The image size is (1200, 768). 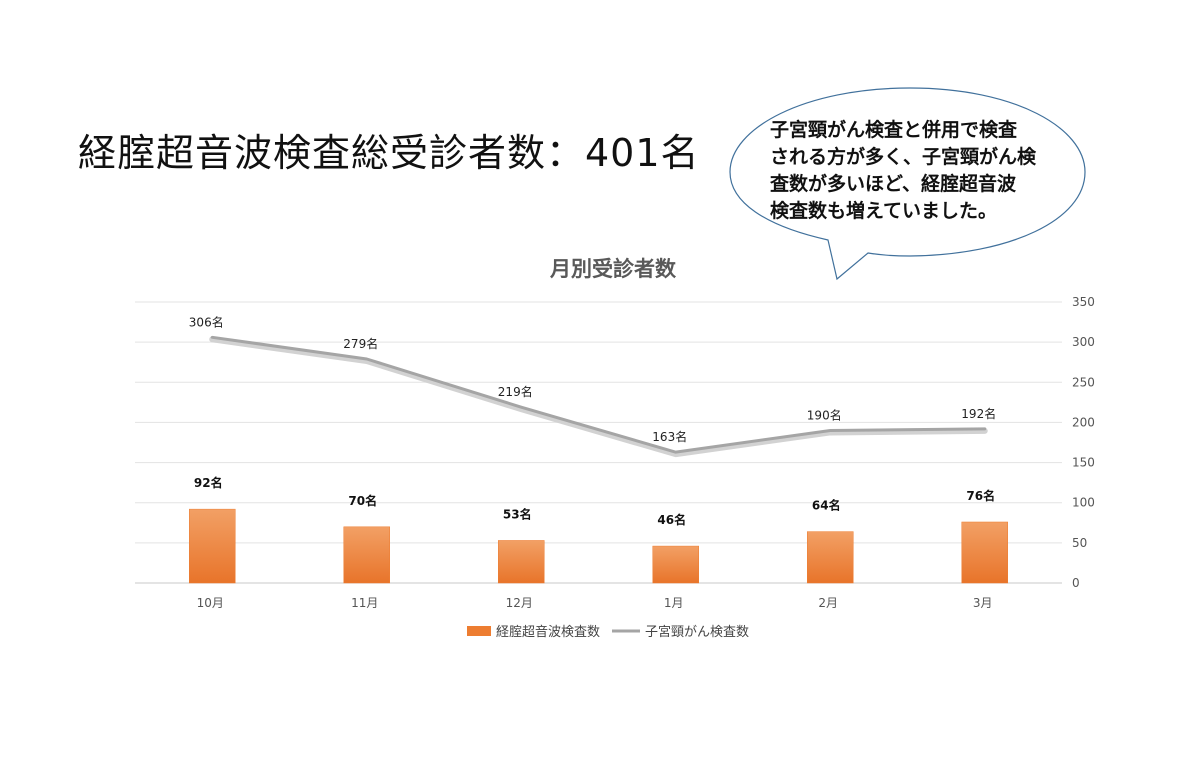 I want to click on x-tick-label: 1月, so click(x=674, y=603).